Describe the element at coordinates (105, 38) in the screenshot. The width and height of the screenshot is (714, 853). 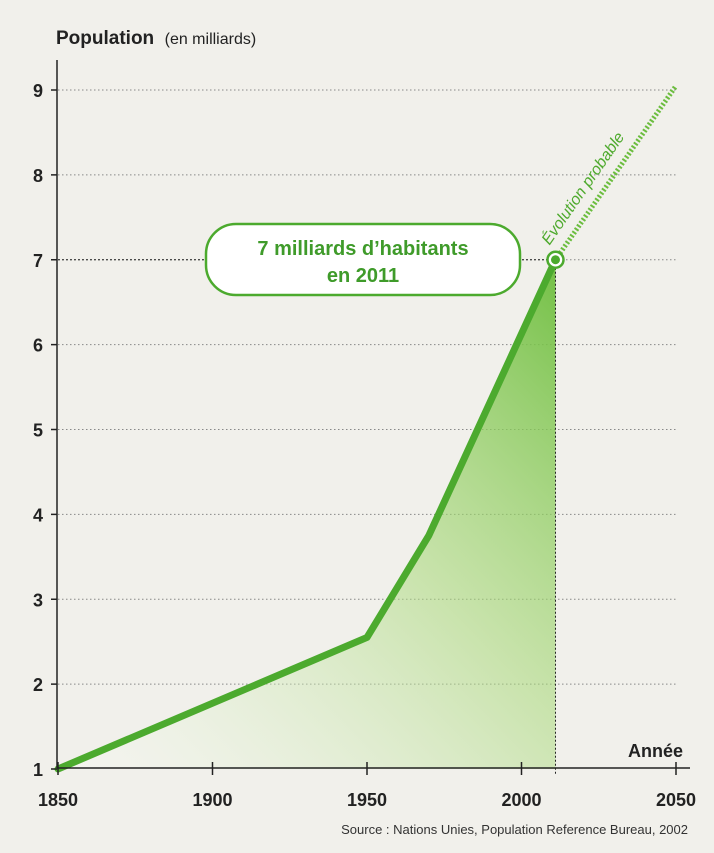
I see `y-axis-label-main: Population` at that location.